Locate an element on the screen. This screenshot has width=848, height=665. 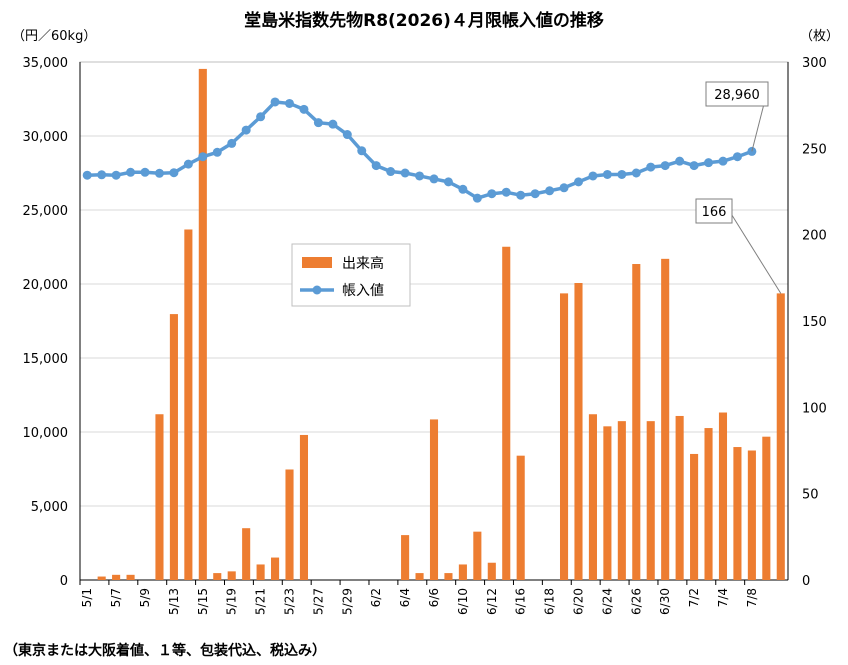
left-tick-label: 10,000 is located at coordinates (46, 433).